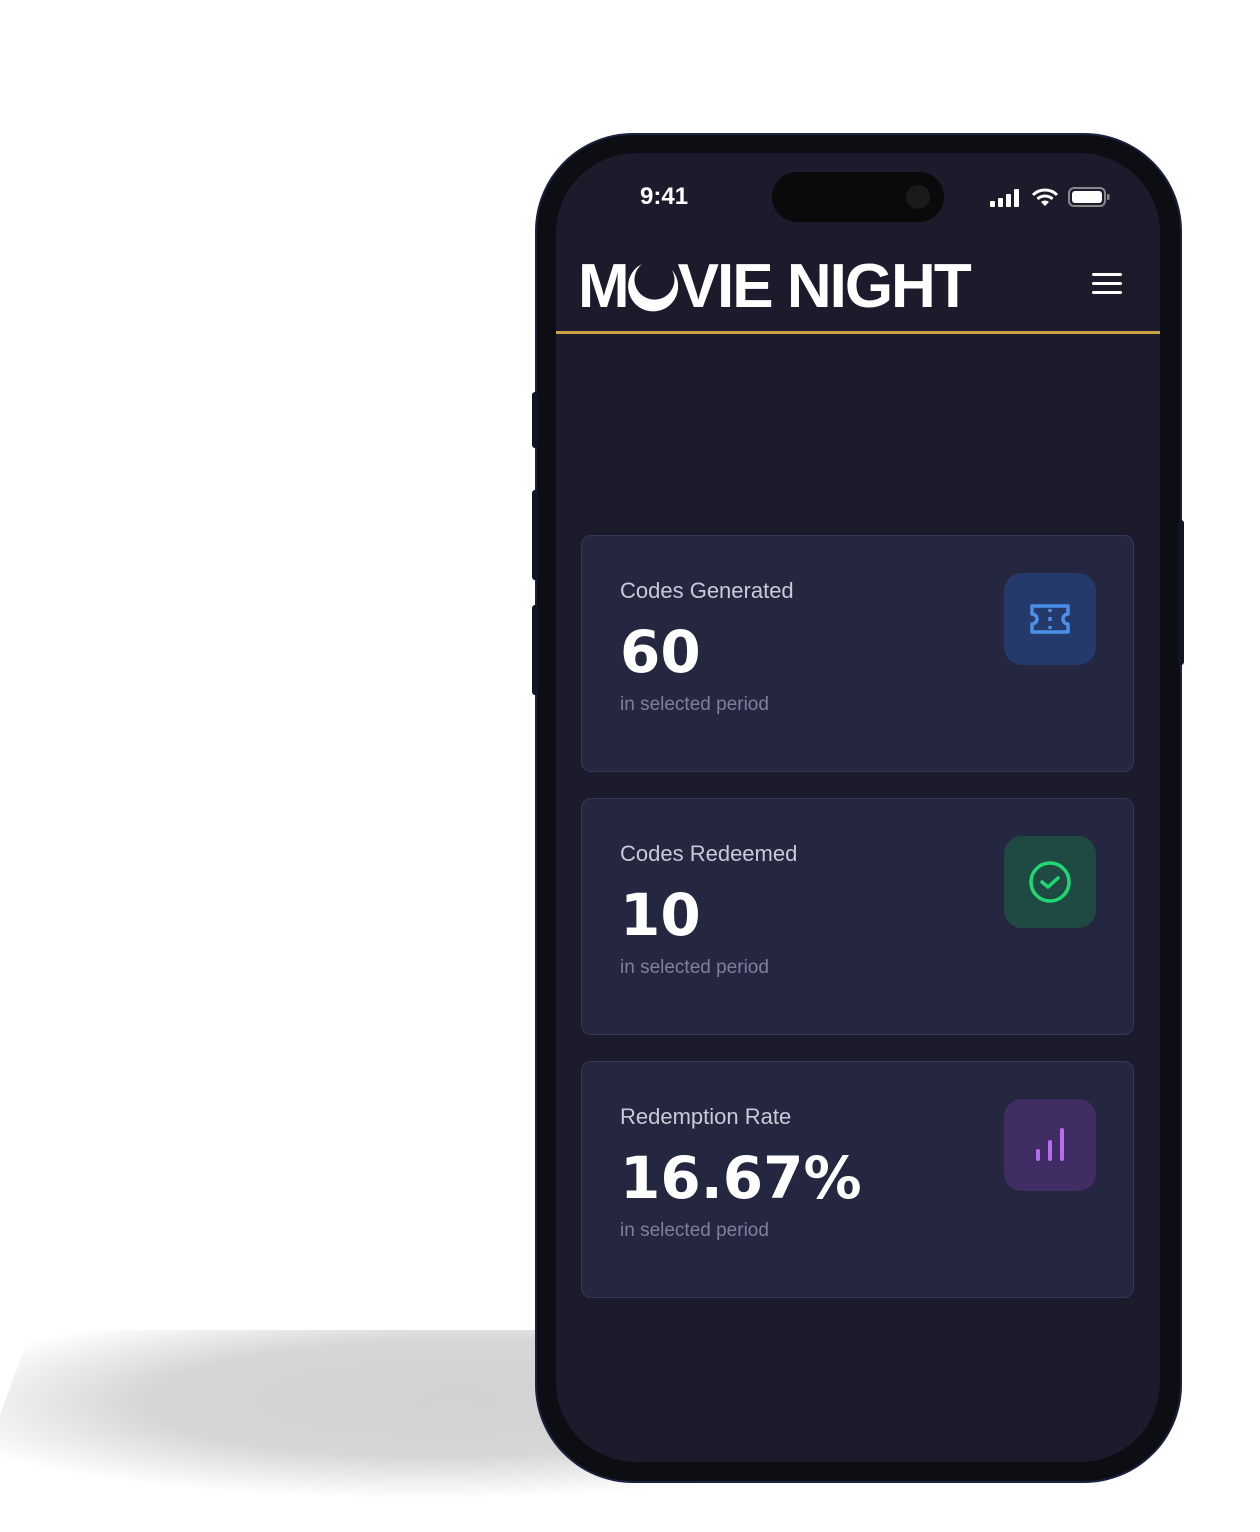 This screenshot has height=1532, width=1260. I want to click on status-bar: 9:41, so click(858, 193).